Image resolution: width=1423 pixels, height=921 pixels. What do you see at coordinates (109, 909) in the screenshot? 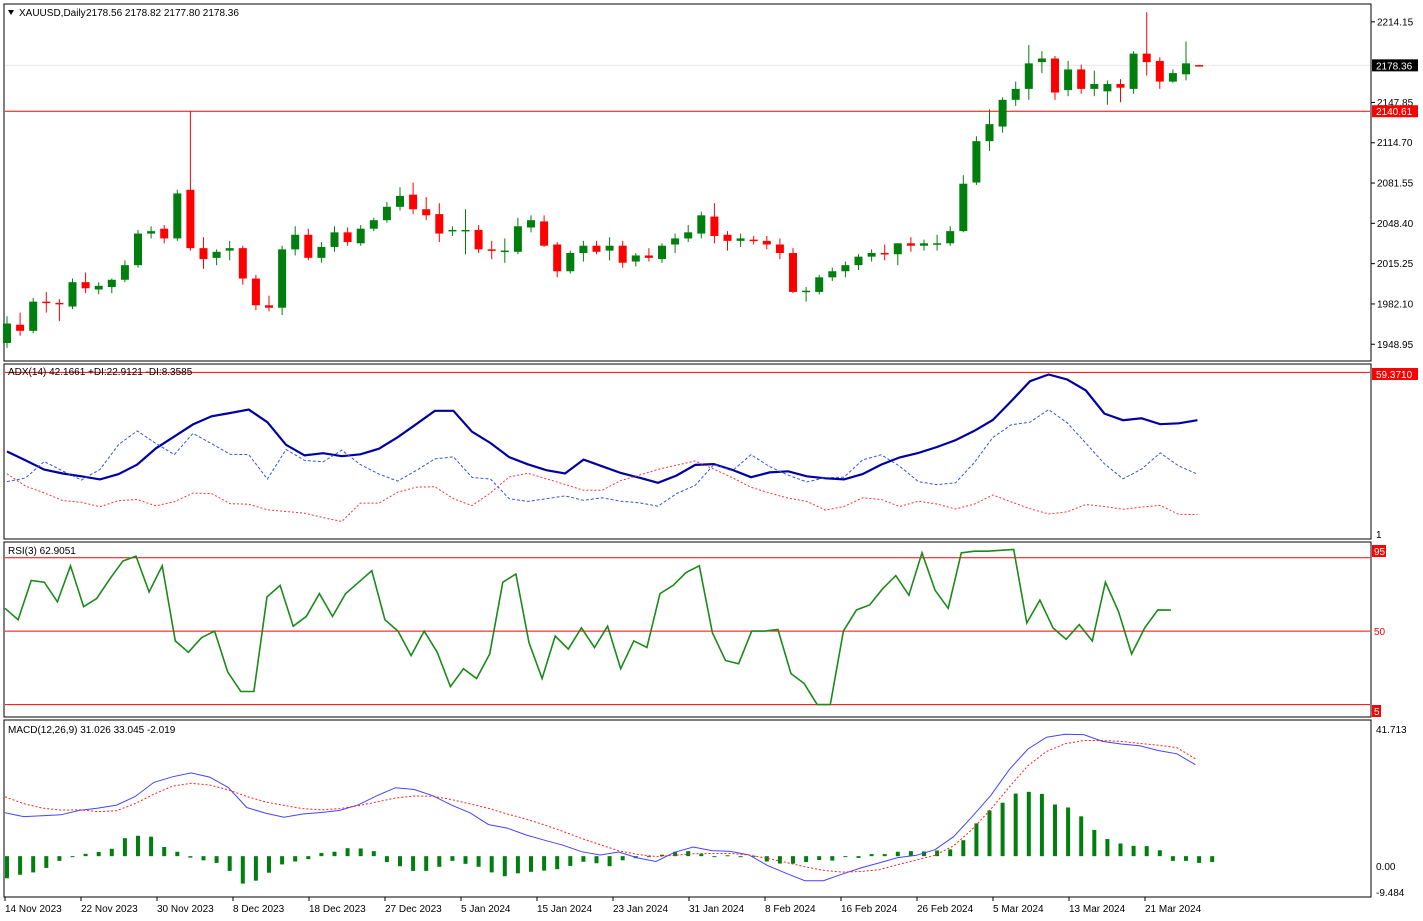
I see `time-axis-label: 22 Nov 2023` at bounding box center [109, 909].